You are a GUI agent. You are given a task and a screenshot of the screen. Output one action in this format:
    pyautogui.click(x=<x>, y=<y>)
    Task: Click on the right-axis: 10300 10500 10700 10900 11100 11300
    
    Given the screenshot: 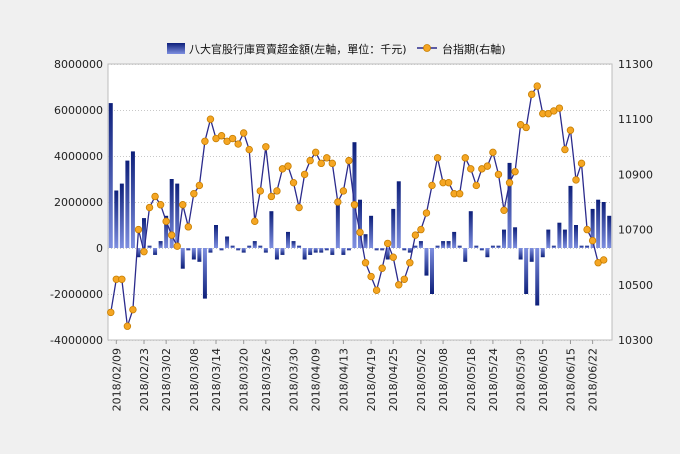 What is the action you would take?
    pyautogui.click(x=635, y=202)
    